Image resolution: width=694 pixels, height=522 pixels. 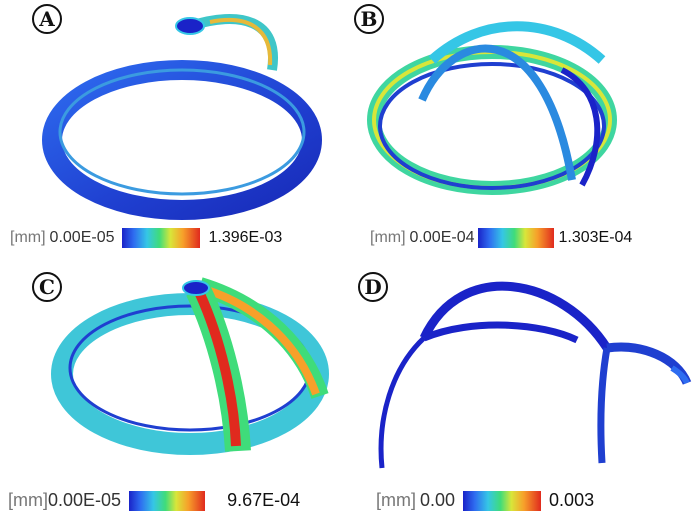 I want to click on panel-c-ring-model, so click(x=190, y=366).